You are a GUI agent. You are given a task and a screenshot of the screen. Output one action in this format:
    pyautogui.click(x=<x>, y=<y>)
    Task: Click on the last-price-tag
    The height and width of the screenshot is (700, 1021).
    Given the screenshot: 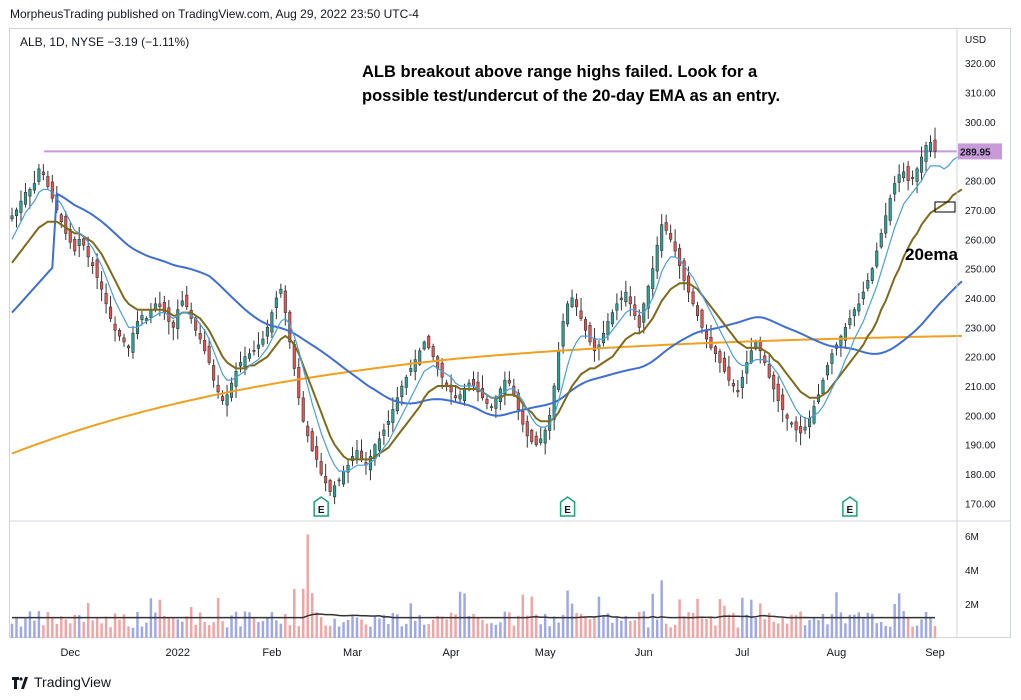 What is the action you would take?
    pyautogui.click(x=980, y=151)
    